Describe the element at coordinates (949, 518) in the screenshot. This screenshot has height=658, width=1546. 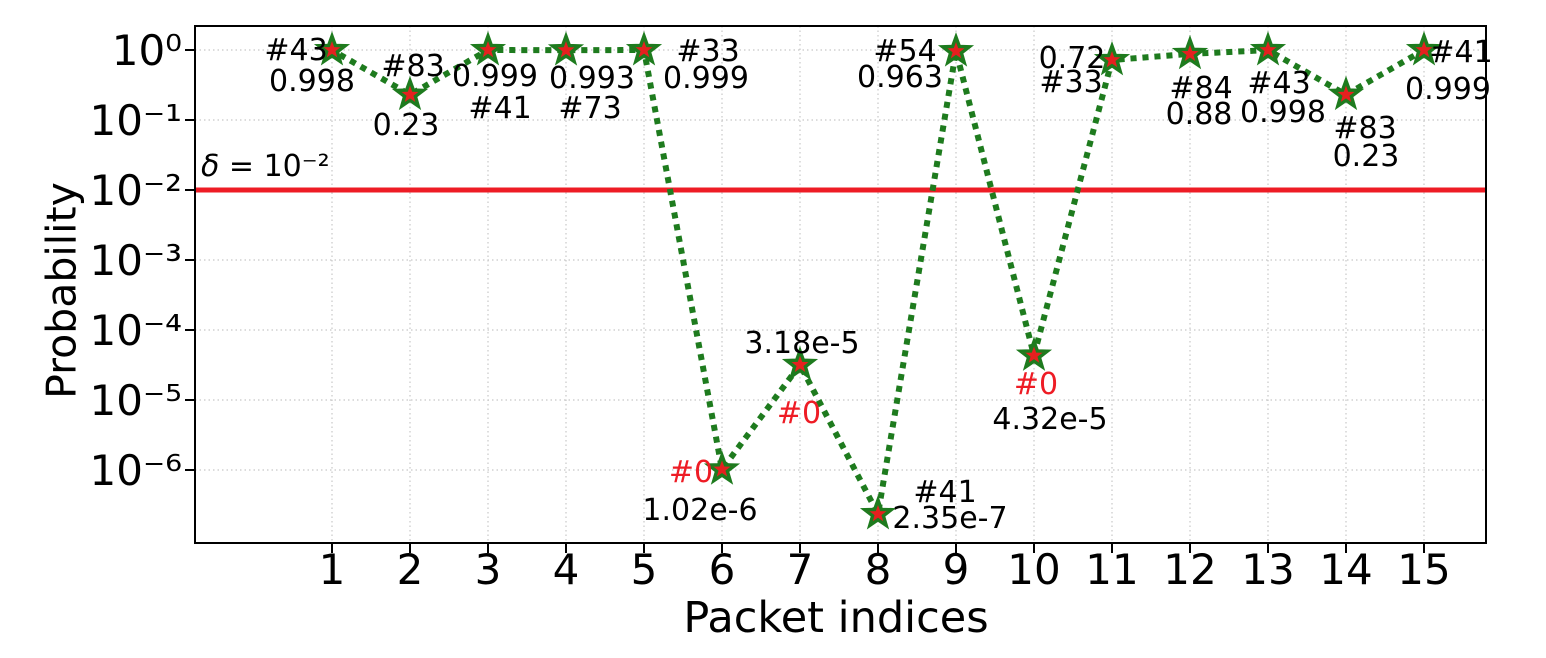
I see `point-value-annotation: 2.35e-7` at that location.